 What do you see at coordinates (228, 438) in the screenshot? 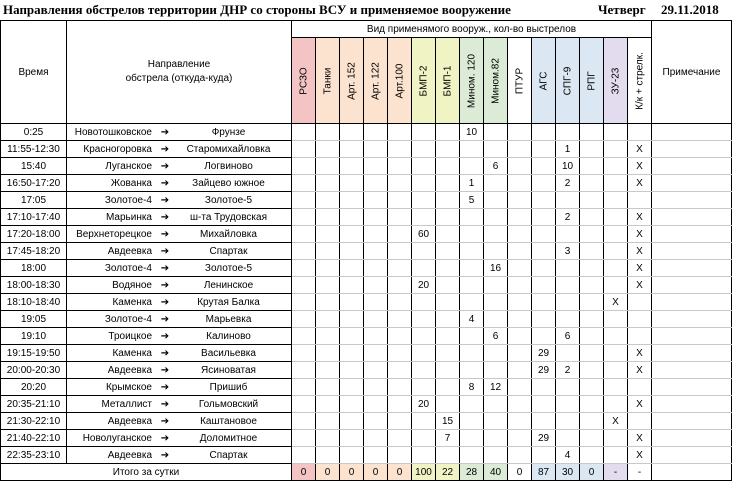
I see `target-label: Доломитное` at bounding box center [228, 438].